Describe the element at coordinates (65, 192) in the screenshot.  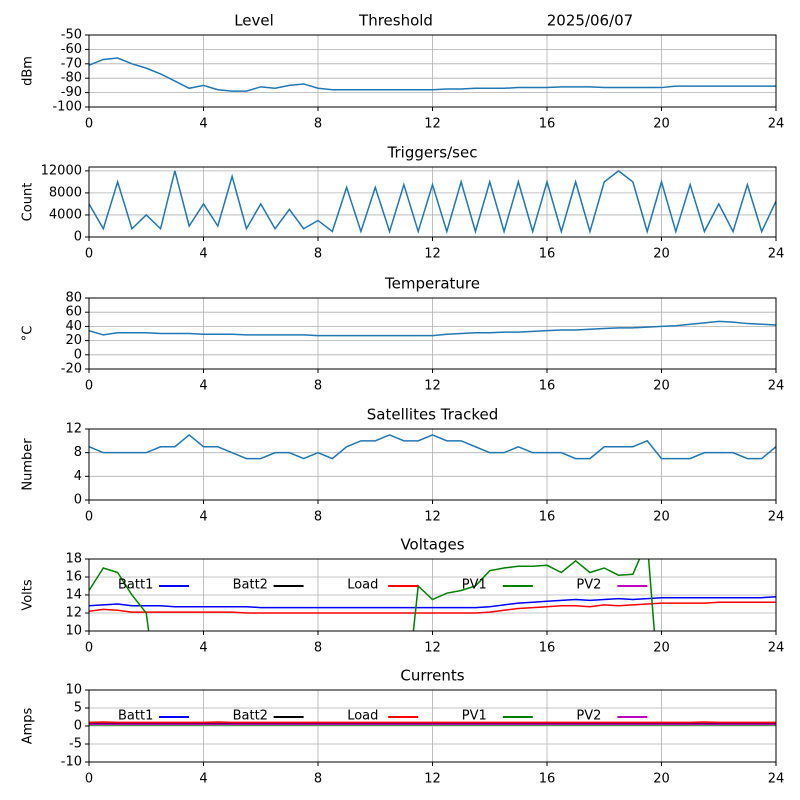
I see `y-tick-label: 8000` at that location.